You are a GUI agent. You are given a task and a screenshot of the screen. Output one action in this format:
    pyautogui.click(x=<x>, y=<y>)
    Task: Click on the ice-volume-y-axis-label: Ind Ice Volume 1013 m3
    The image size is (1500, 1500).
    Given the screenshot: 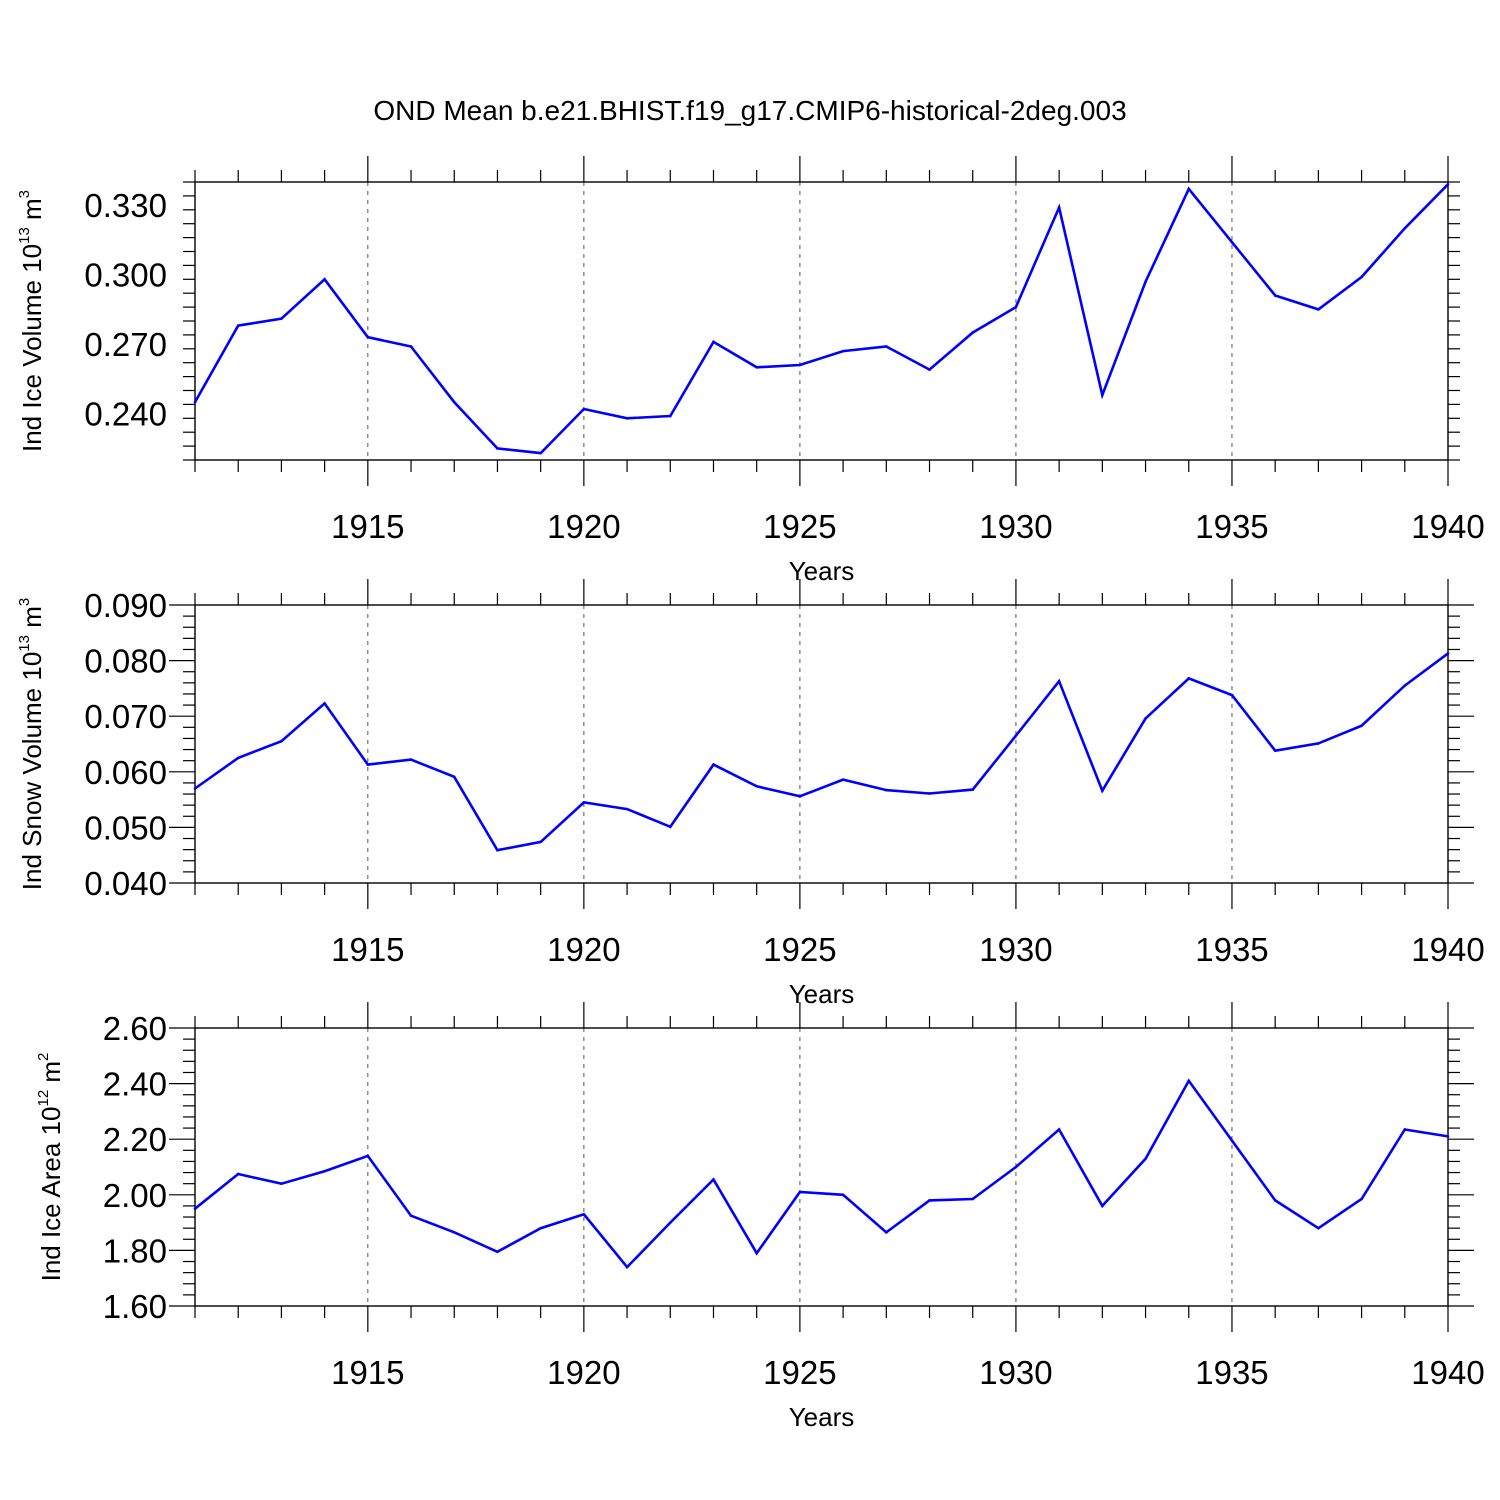 What is the action you would take?
    pyautogui.click(x=31, y=321)
    